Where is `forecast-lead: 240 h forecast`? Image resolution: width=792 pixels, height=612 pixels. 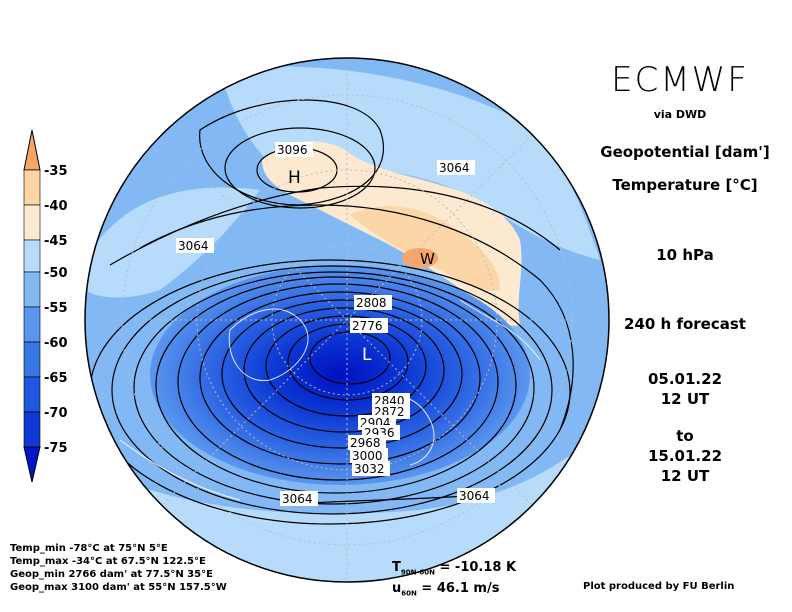 forecast-lead: 240 h forecast is located at coordinates (685, 324).